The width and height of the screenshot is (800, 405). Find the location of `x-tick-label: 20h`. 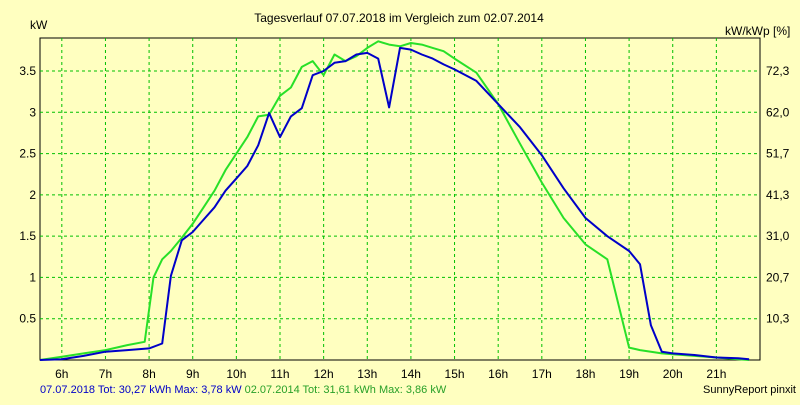

x-tick-label: 20h is located at coordinates (673, 374).